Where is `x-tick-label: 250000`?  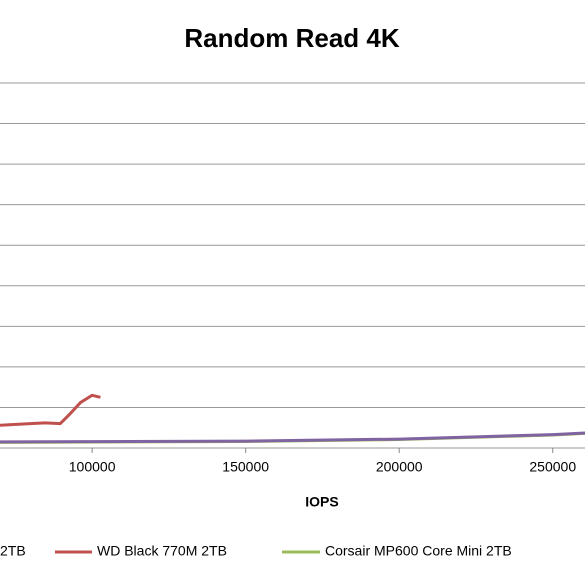
x-tick-label: 250000 is located at coordinates (552, 467).